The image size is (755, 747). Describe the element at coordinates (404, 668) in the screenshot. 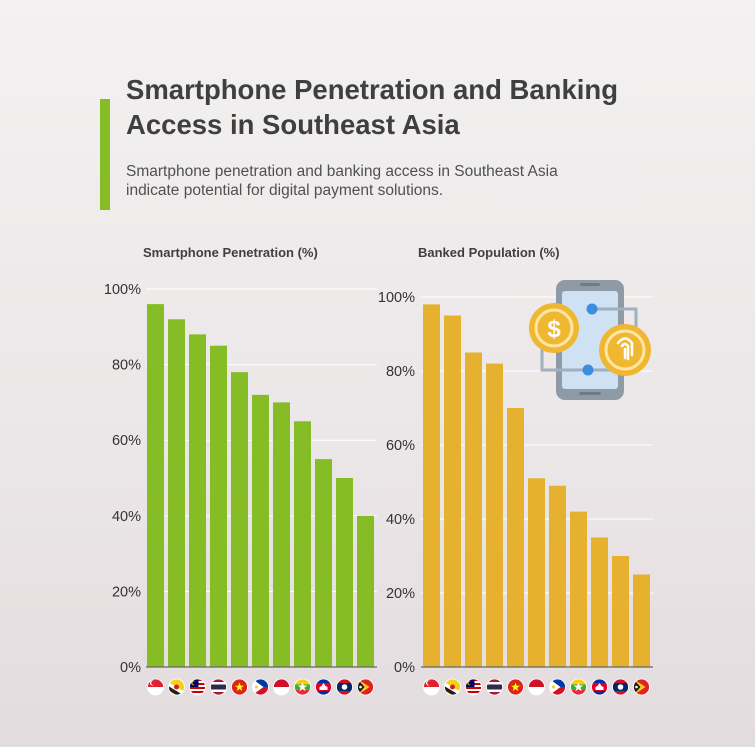

I see `banked-y-tick-label: 0%` at that location.